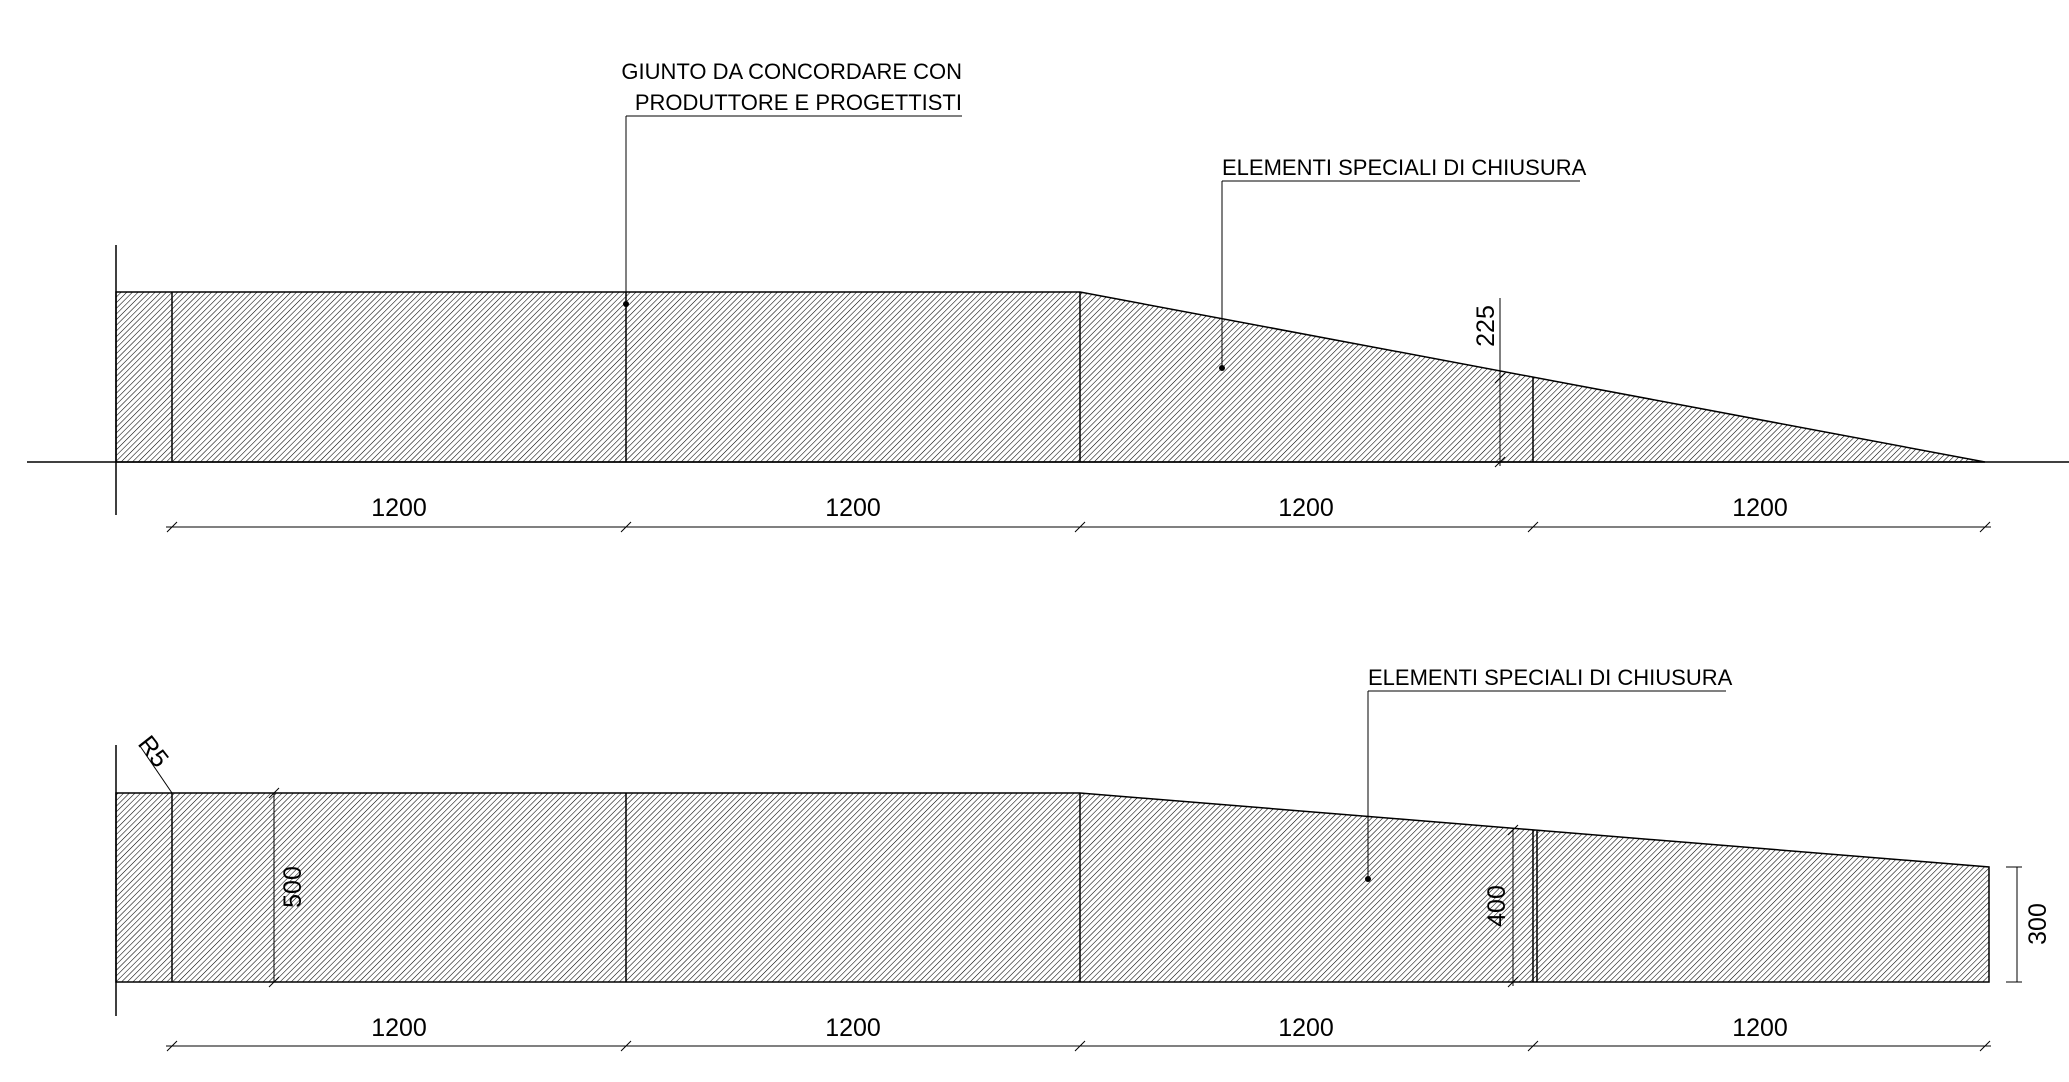 The image size is (2069, 1082). I want to click on special-leader-bottom-dot, so click(1368, 879).